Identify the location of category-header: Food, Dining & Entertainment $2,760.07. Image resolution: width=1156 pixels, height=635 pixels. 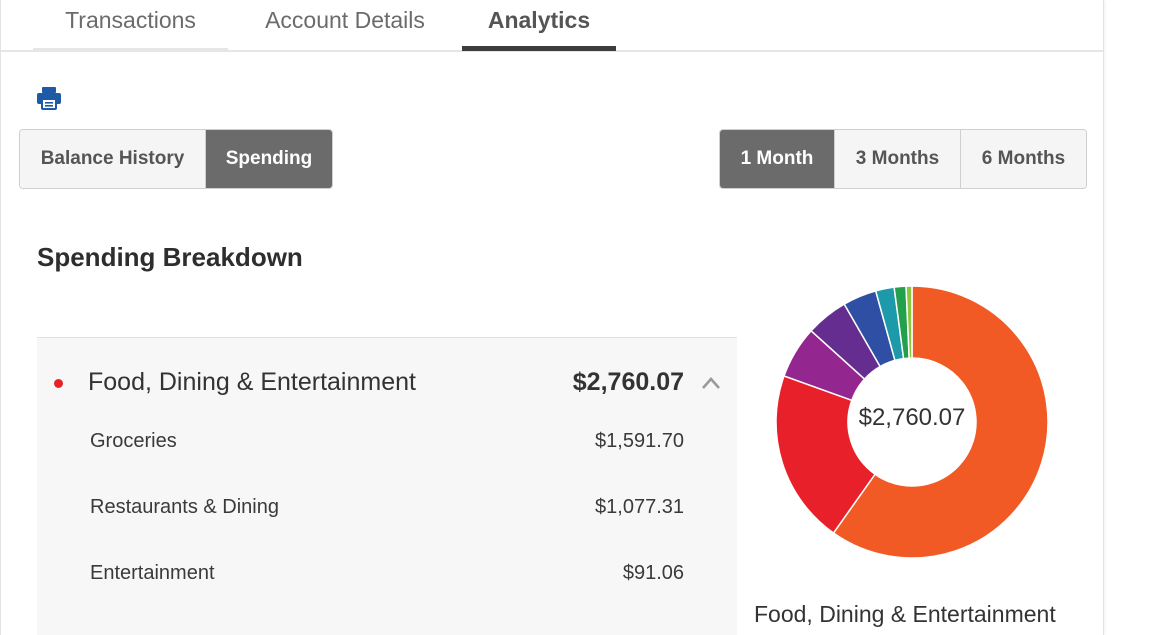
(387, 383).